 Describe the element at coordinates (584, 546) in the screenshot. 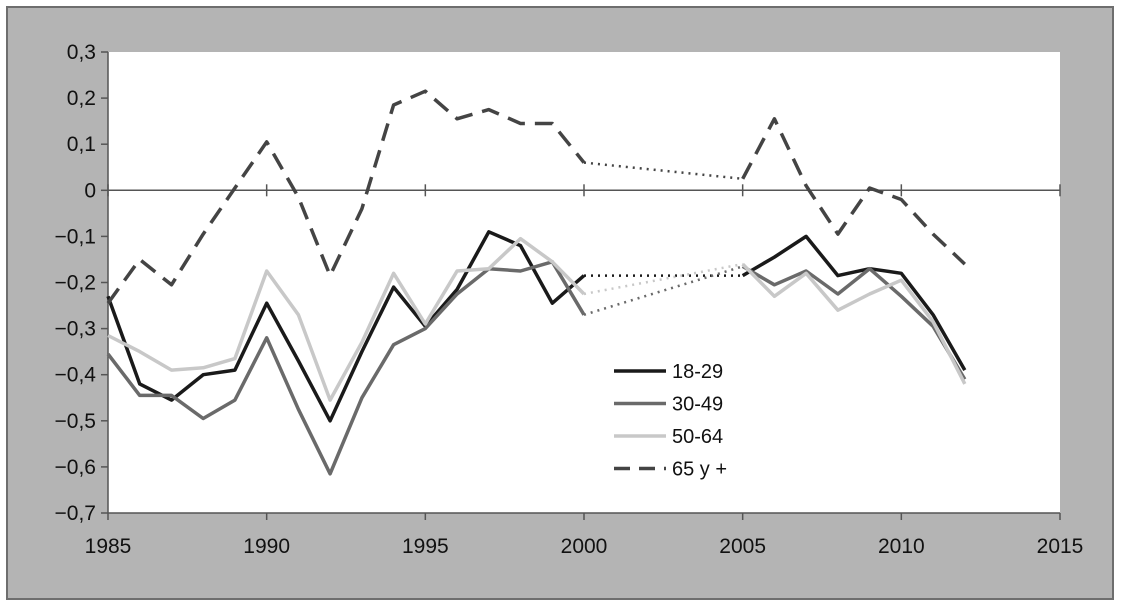

I see `x-tick-label: 2000` at that location.